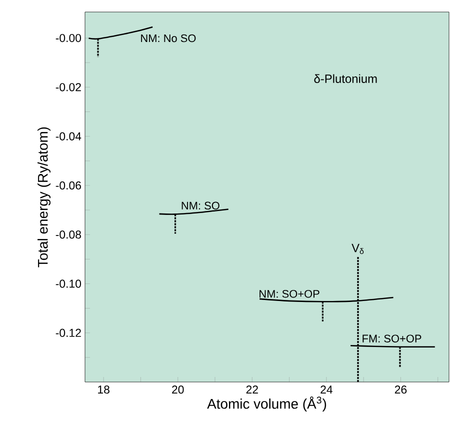 This screenshot has height=429, width=451. I want to click on x-tick-label: 20, so click(178, 390).